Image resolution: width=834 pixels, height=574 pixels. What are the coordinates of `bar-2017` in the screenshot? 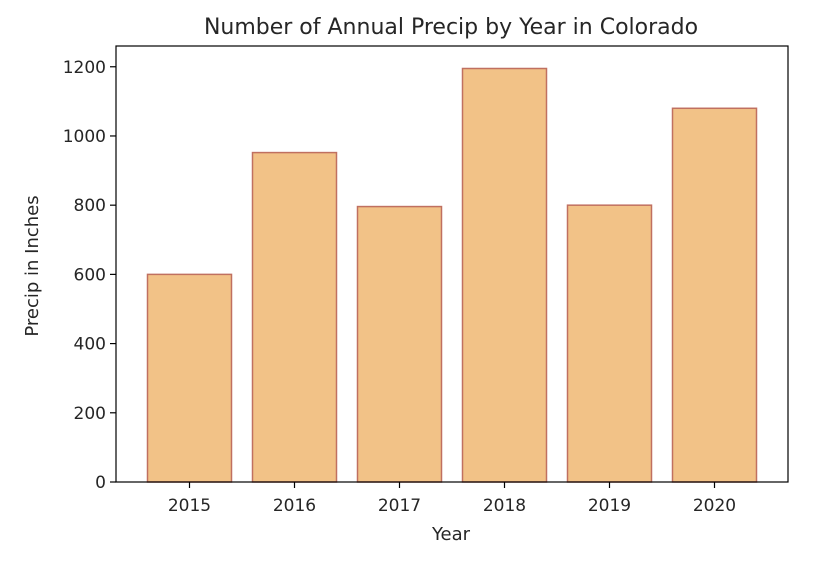 It's located at (399, 344).